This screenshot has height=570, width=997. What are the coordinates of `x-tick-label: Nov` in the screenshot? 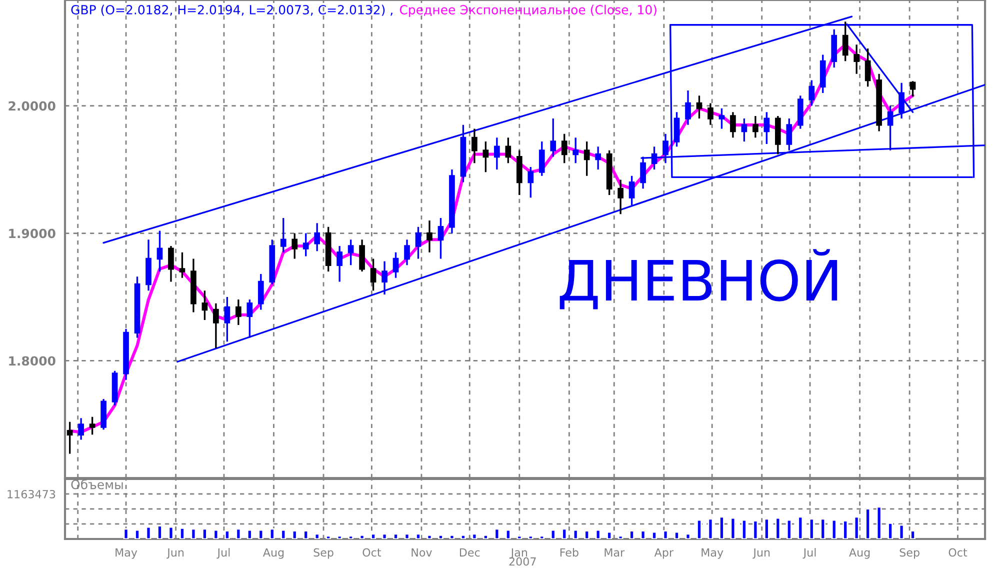 It's located at (422, 552).